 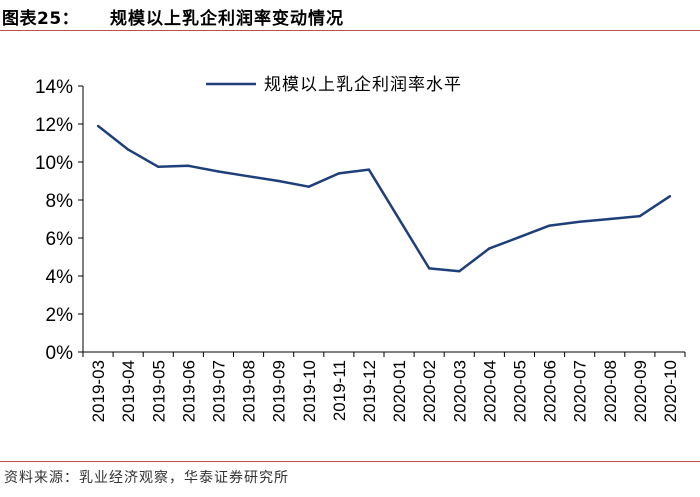 What do you see at coordinates (54, 125) in the screenshot?
I see `y-tick-label: 12%` at bounding box center [54, 125].